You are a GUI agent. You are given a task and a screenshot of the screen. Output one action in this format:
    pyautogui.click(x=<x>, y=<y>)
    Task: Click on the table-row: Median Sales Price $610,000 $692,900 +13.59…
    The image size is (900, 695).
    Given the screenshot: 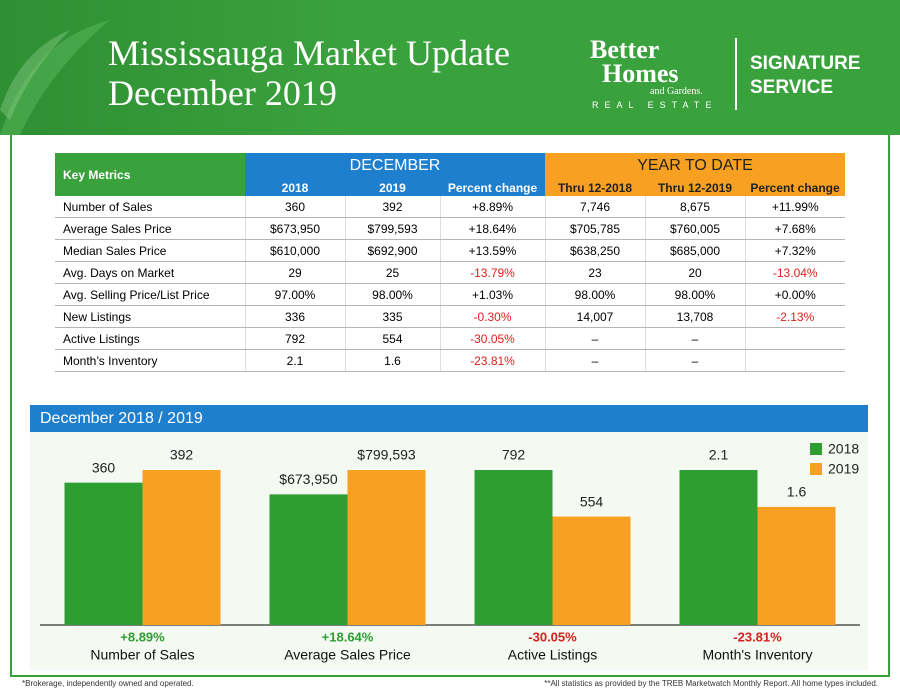 What is the action you would take?
    pyautogui.click(x=450, y=250)
    